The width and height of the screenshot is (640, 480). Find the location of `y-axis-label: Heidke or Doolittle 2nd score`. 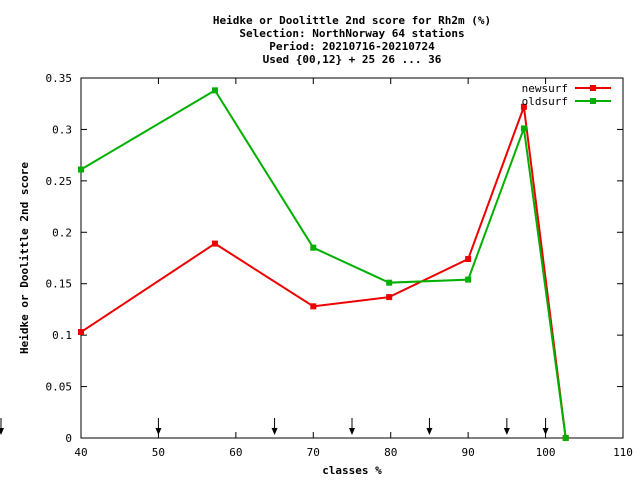

y-axis-label: Heidke or Doolittle 2nd score is located at coordinates (24, 258).